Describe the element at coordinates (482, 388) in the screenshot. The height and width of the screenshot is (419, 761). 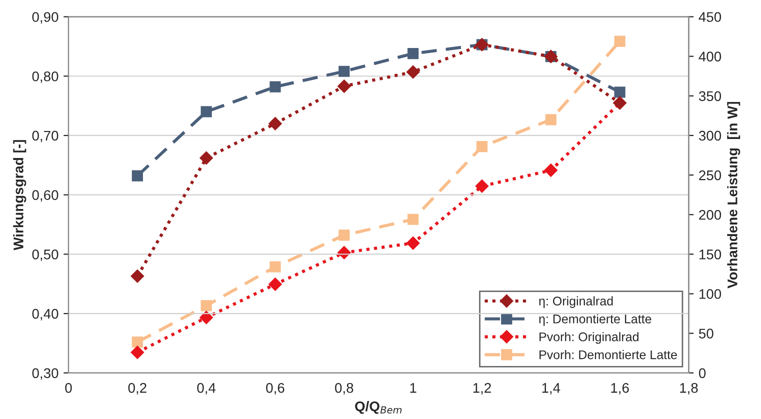
I see `x-tick-label: 1,2` at that location.